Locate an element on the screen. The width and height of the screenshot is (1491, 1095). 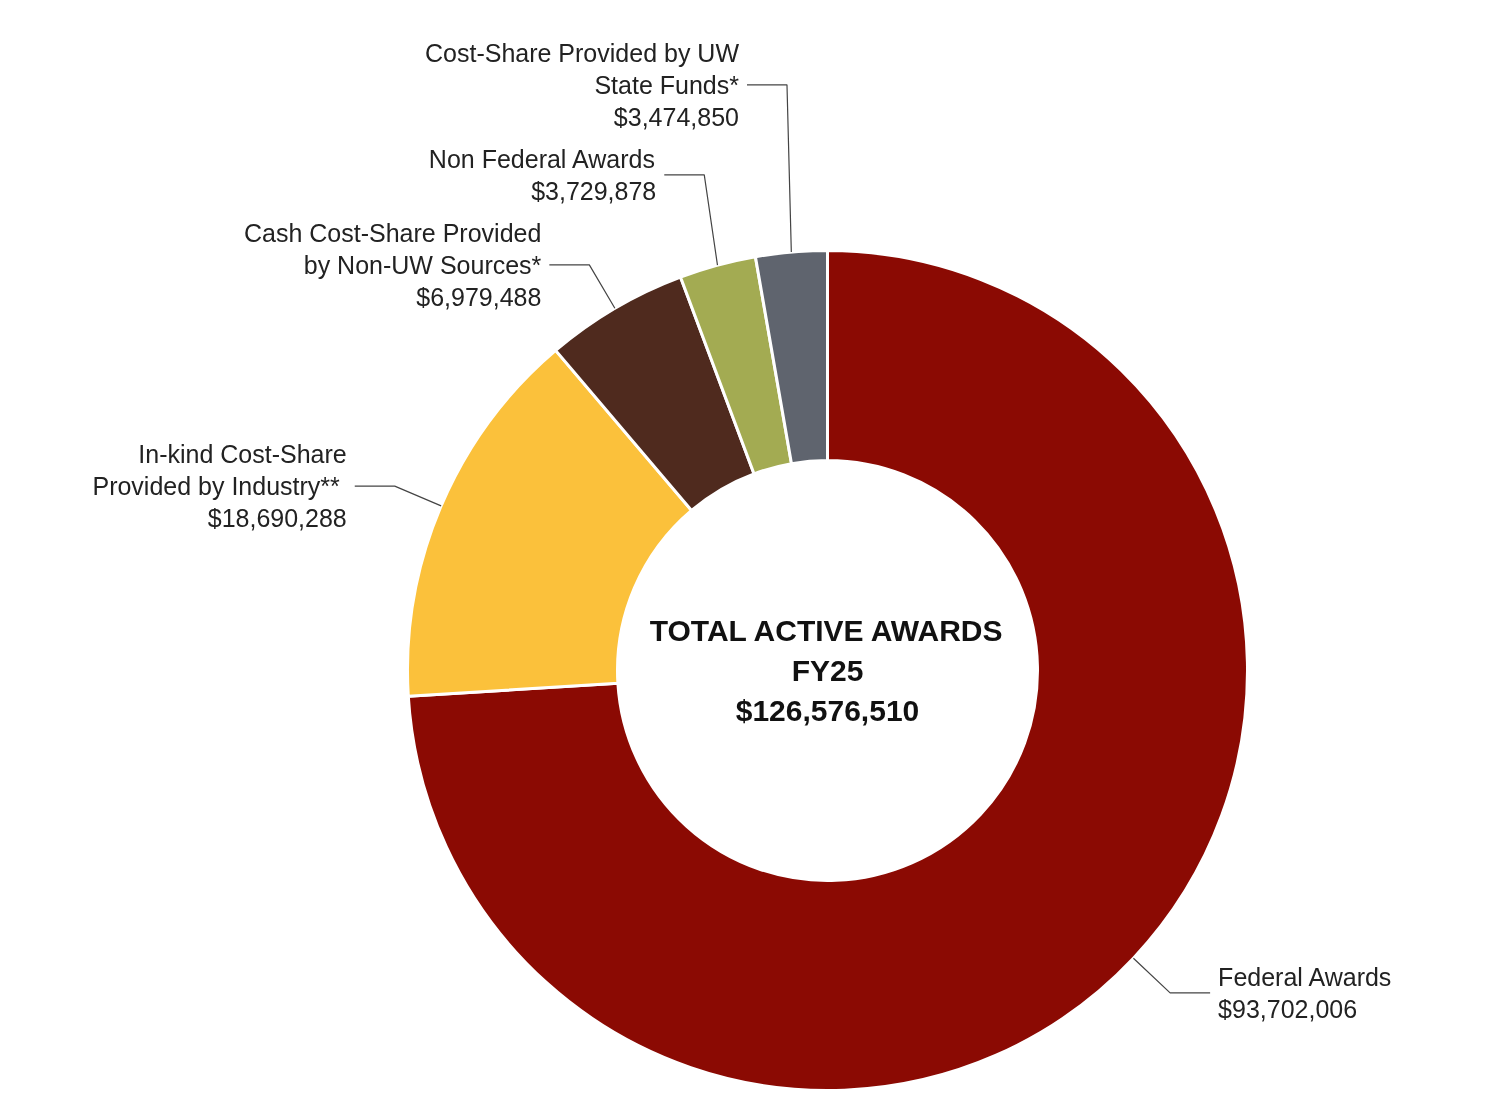
data-label: $6,979,488 is located at coordinates (479, 296).